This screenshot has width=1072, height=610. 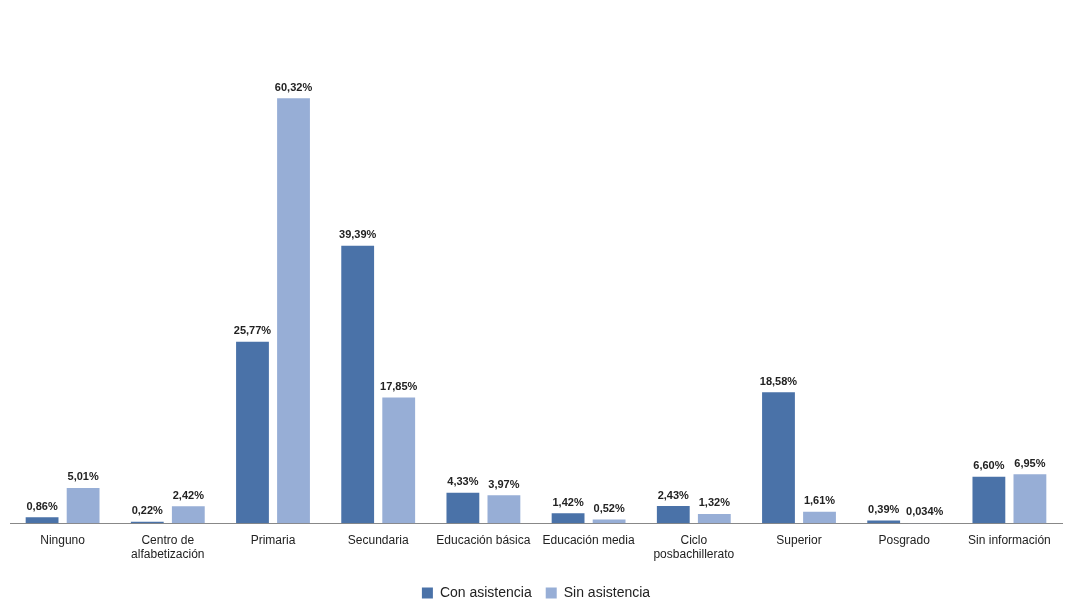 What do you see at coordinates (358, 234) in the screenshot?
I see `data-label: 39,39%` at bounding box center [358, 234].